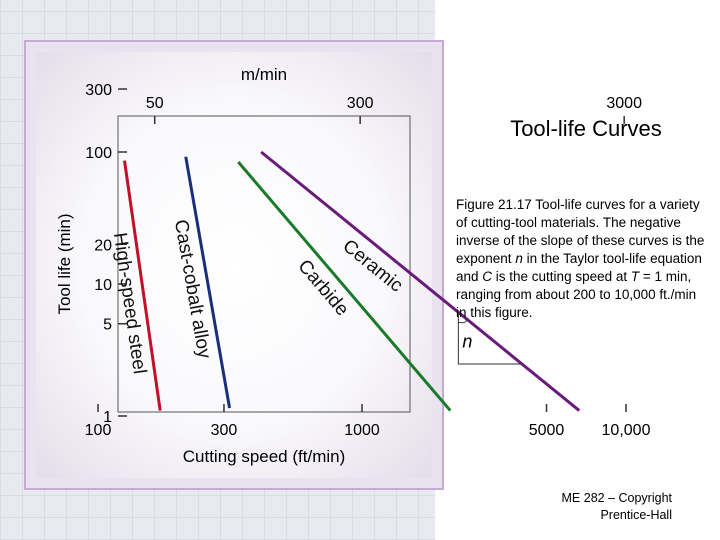  Describe the element at coordinates (596, 507) in the screenshot. I see `copyright-footer: ME 282 – Copyright Prentice-Hall` at that location.